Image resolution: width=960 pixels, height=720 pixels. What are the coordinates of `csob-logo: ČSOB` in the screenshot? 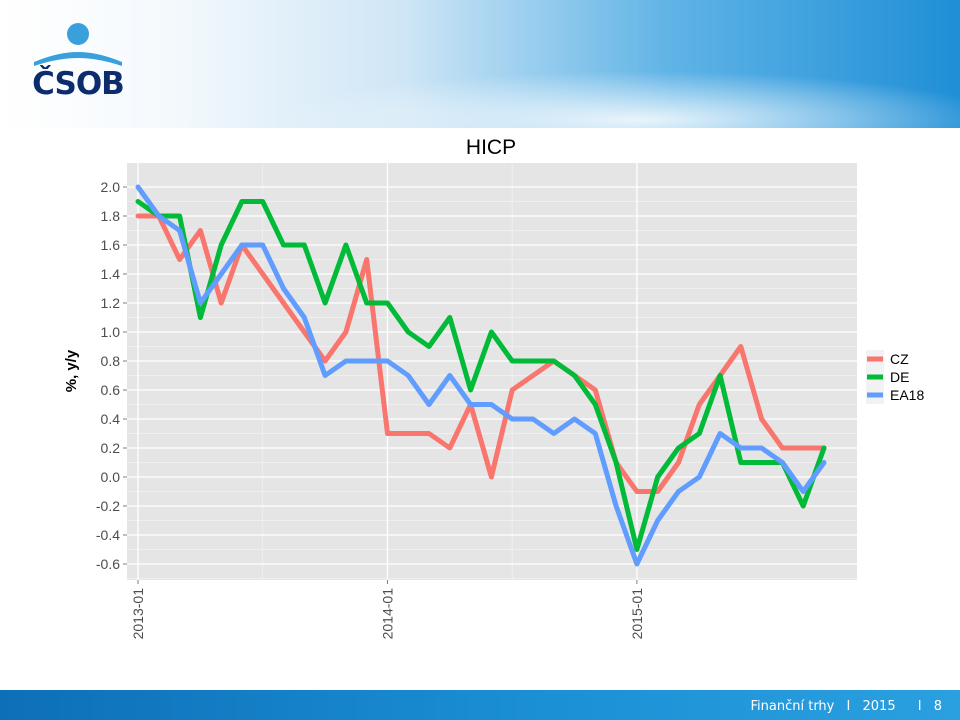 It's located at (78, 62).